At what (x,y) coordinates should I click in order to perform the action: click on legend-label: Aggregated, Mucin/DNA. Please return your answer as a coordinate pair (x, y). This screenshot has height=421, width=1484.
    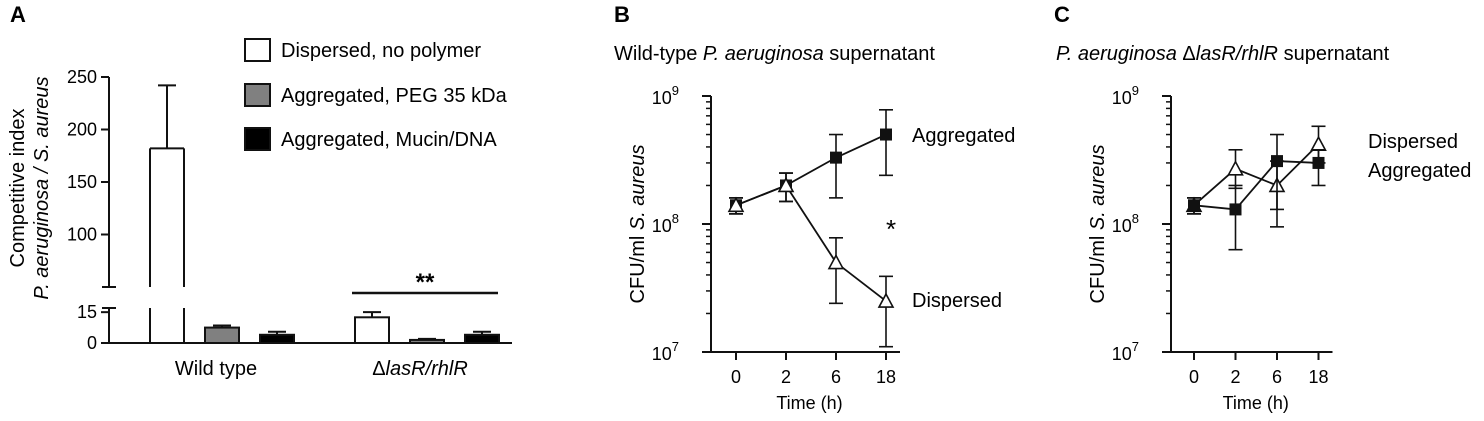
    Looking at the image, I should click on (389, 140).